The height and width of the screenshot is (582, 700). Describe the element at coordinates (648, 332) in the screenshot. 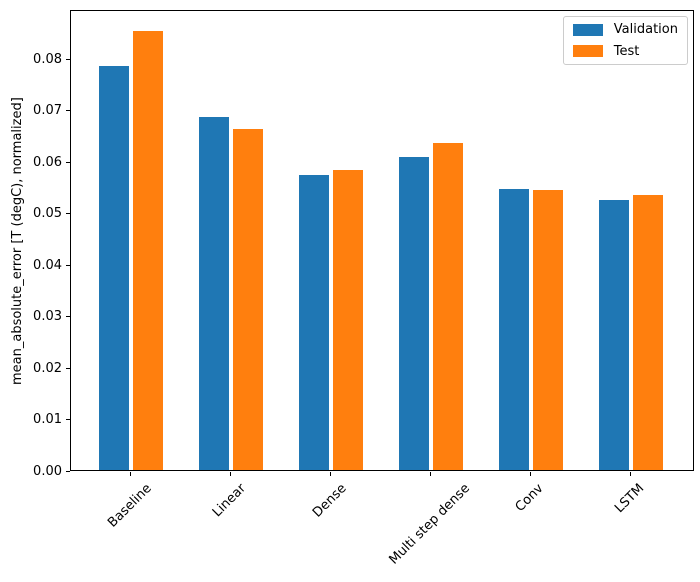

I see `bar-test-lstm` at that location.